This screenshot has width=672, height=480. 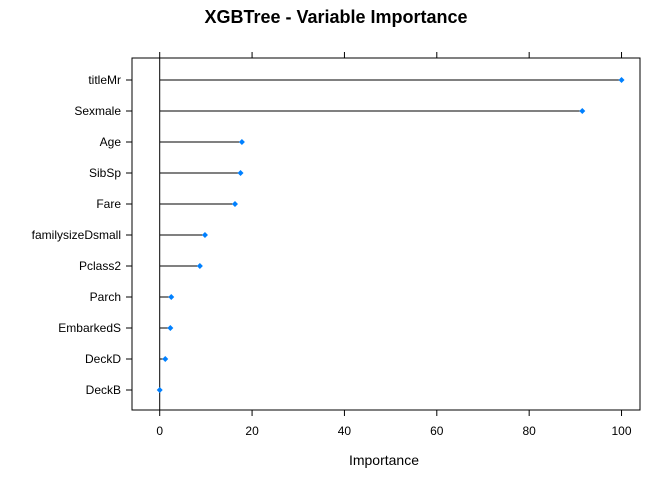 What do you see at coordinates (129, 235) in the screenshot?
I see `y-axis-ticks` at bounding box center [129, 235].